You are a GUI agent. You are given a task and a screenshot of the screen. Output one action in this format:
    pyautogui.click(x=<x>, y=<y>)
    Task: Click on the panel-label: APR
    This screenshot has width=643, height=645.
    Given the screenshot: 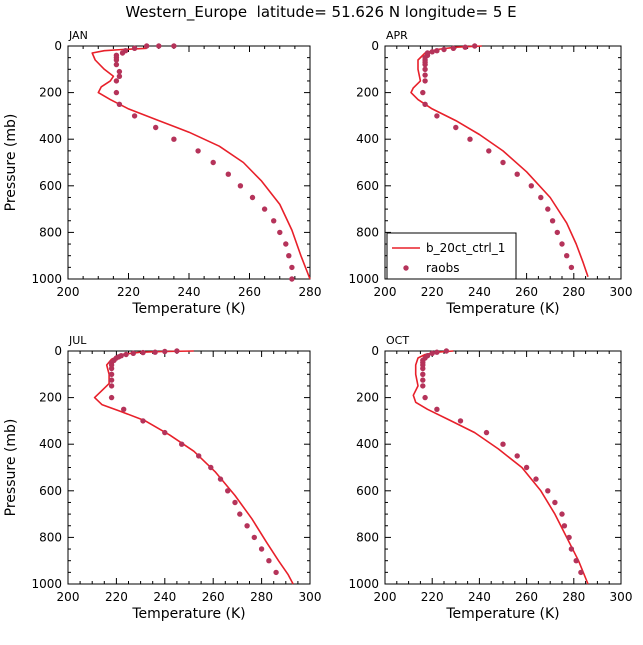 What is the action you would take?
    pyautogui.click(x=397, y=35)
    